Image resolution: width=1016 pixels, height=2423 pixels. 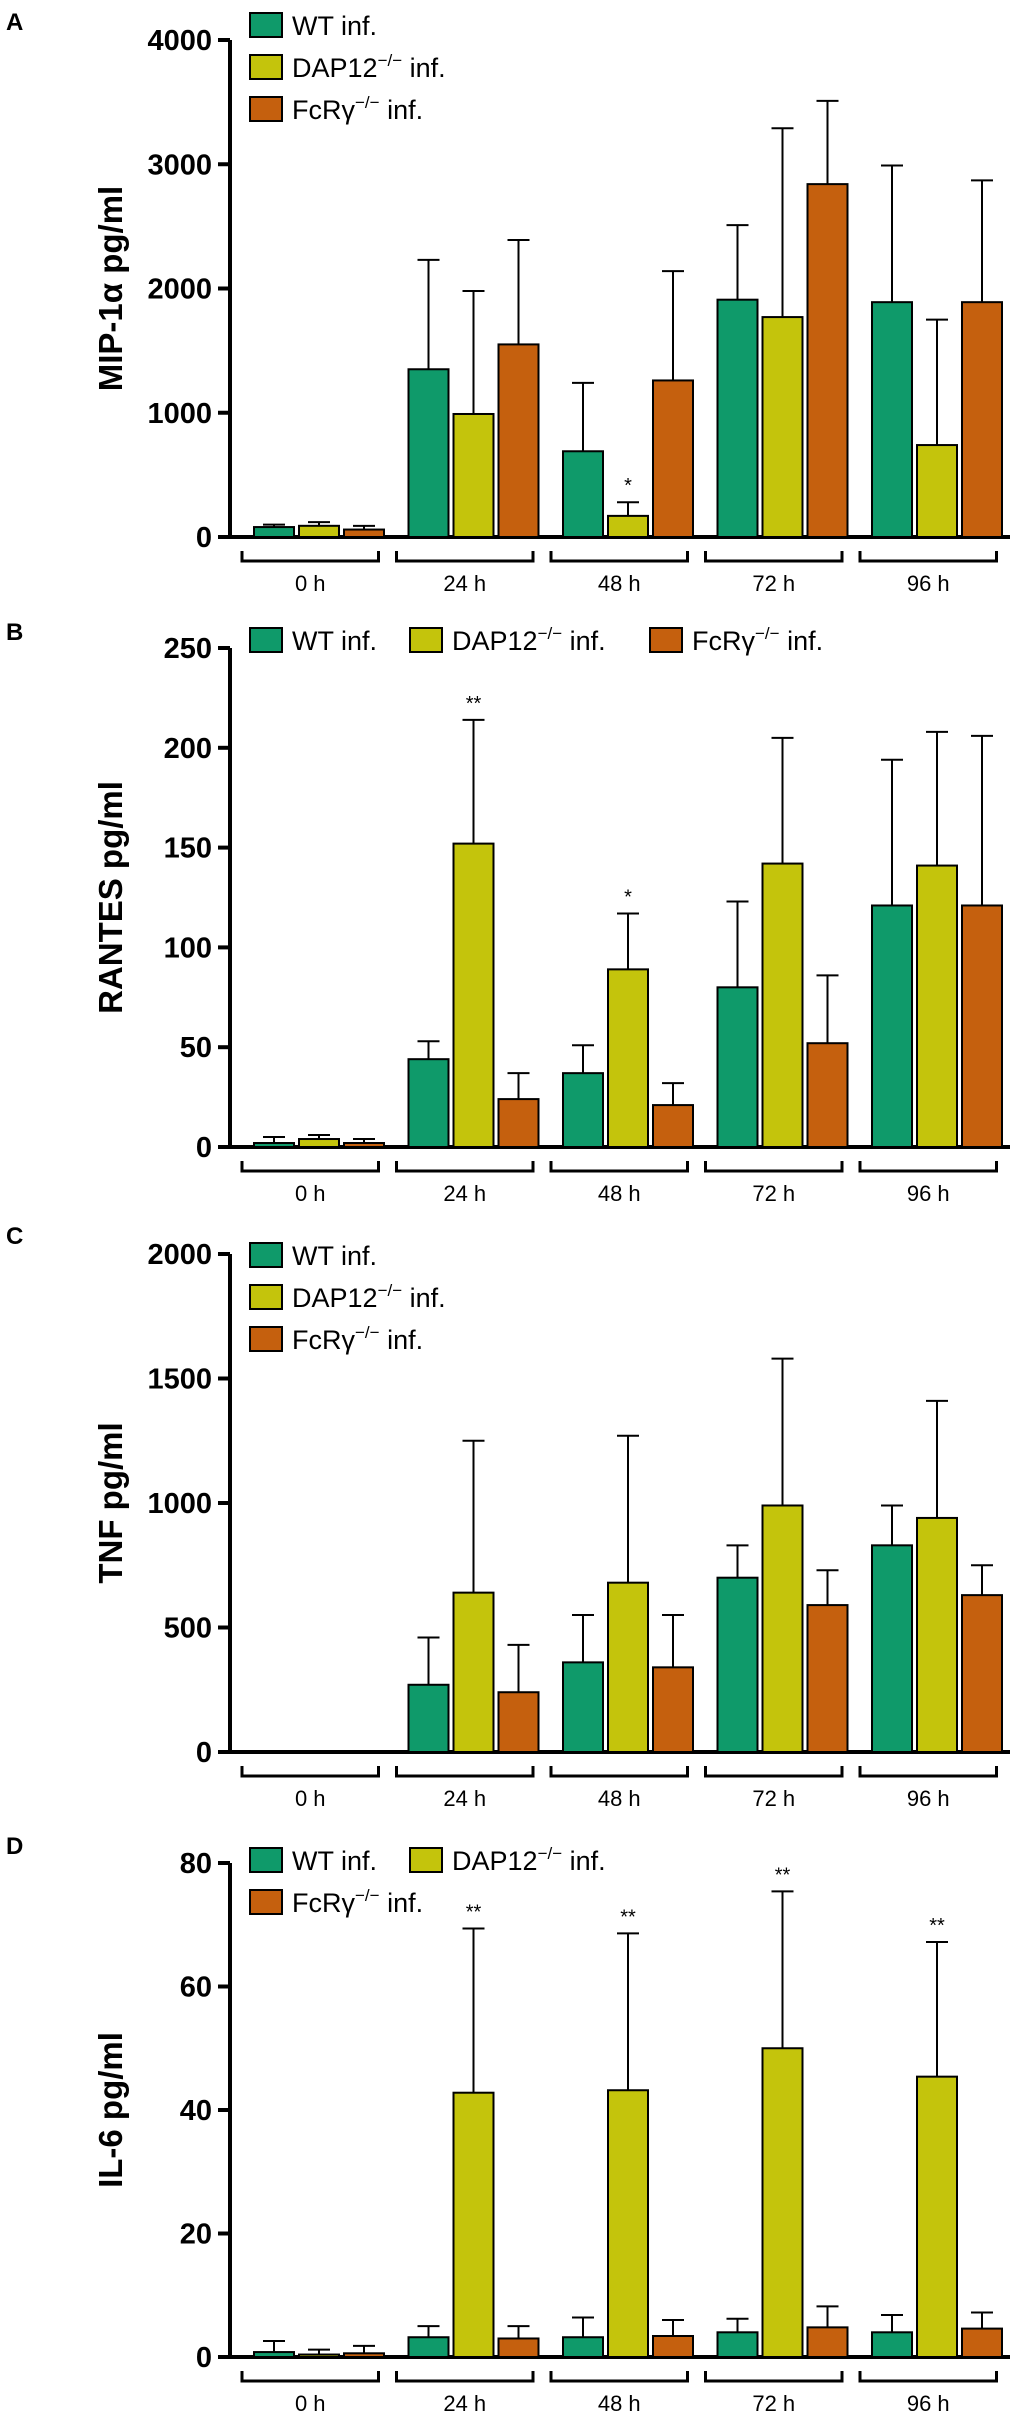 What do you see at coordinates (14, 22) in the screenshot?
I see `panel-letter: A` at bounding box center [14, 22].